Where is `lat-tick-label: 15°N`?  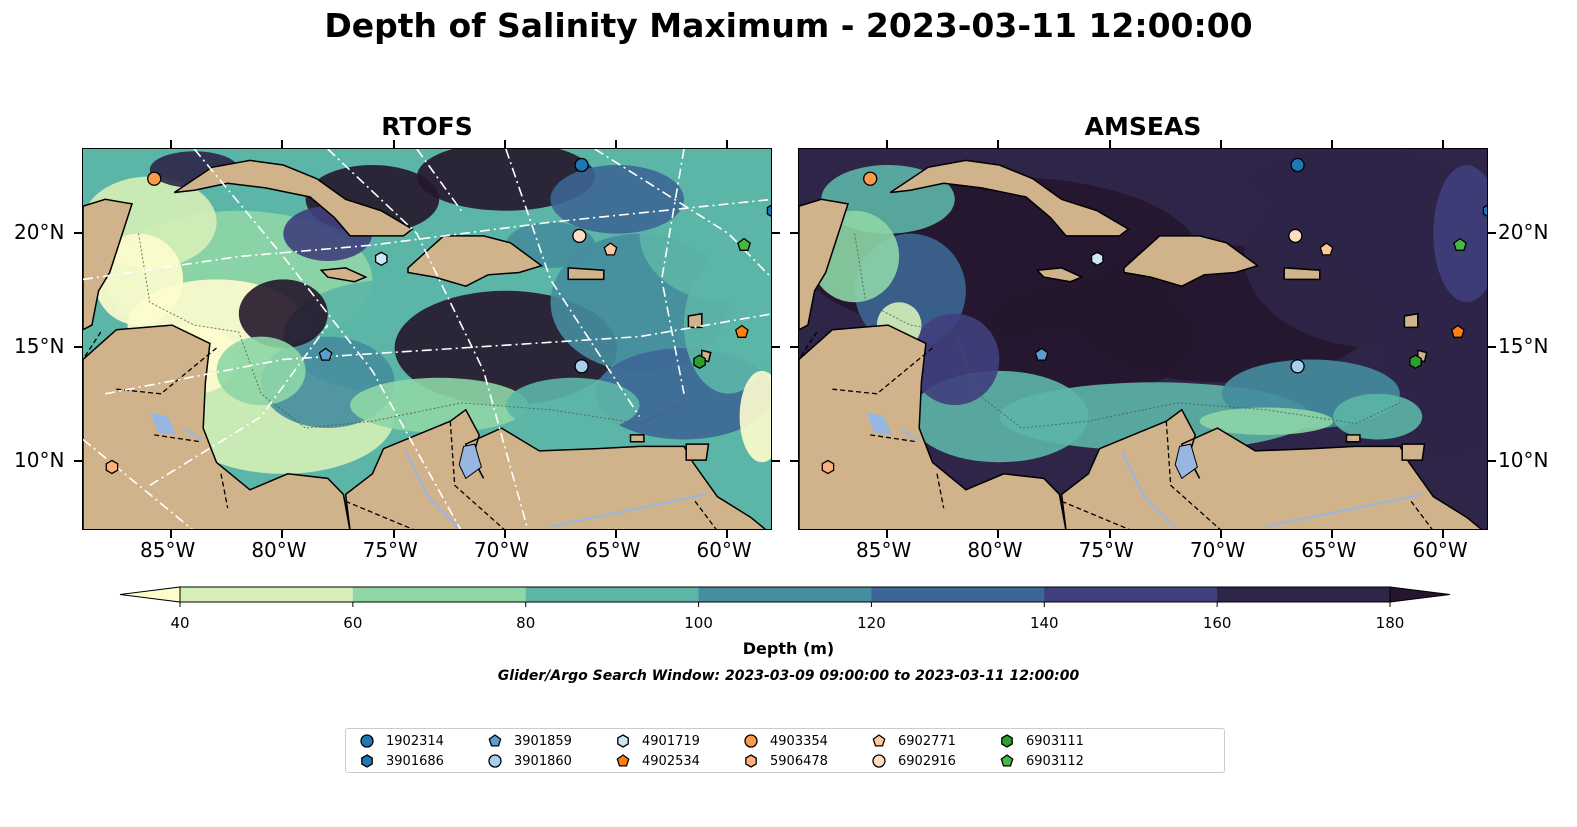 lat-tick-label: 15°N is located at coordinates (39, 346).